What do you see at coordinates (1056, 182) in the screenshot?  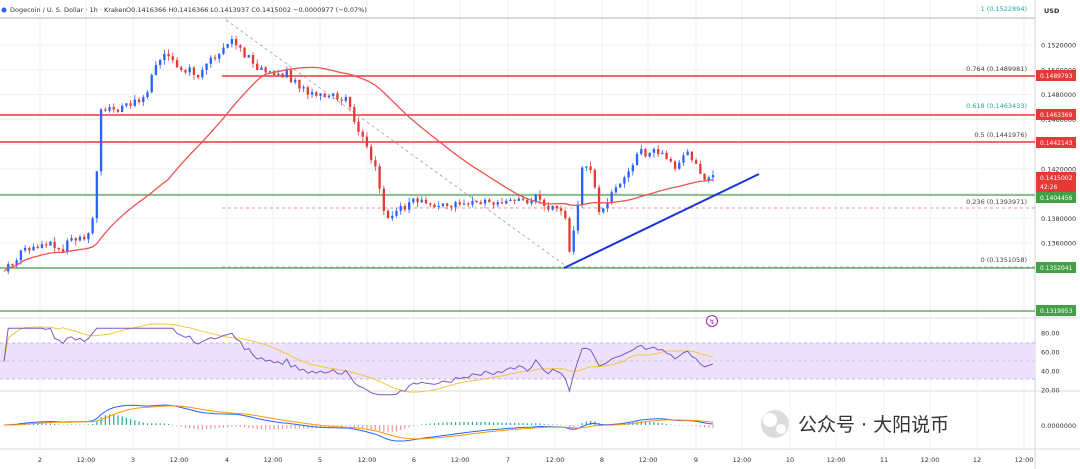 I see `current-price-badge` at bounding box center [1056, 182].